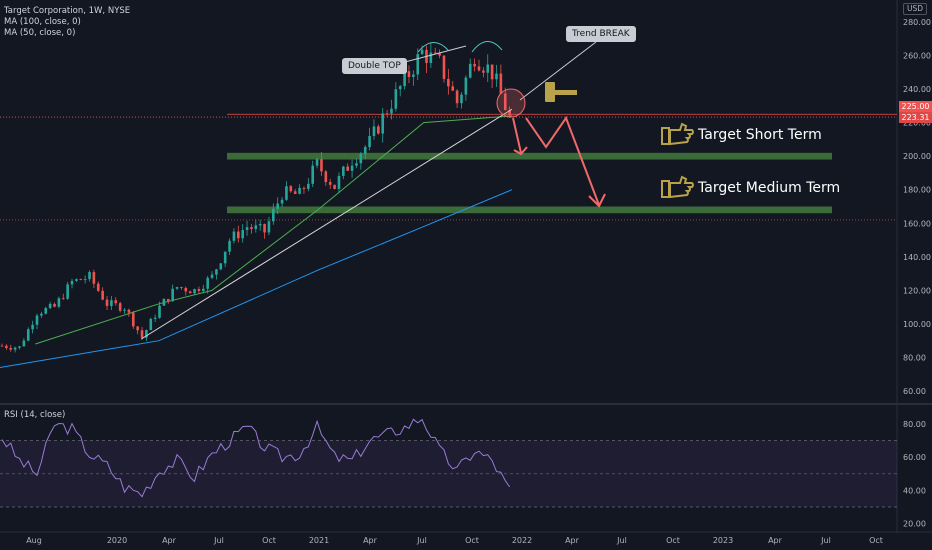 This screenshot has width=932, height=550. Describe the element at coordinates (448, 473) in the screenshot. I see `rsi-band-fill` at that location.